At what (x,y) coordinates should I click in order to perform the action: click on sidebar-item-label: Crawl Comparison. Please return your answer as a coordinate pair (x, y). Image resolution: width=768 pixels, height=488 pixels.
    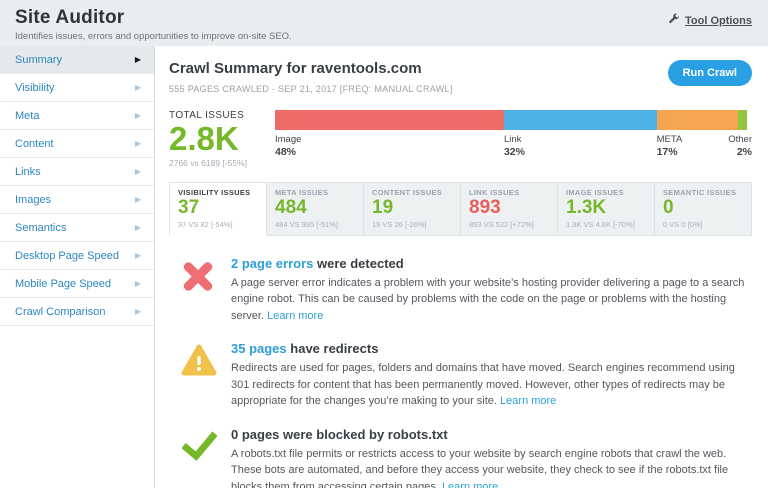
    Looking at the image, I should click on (60, 311).